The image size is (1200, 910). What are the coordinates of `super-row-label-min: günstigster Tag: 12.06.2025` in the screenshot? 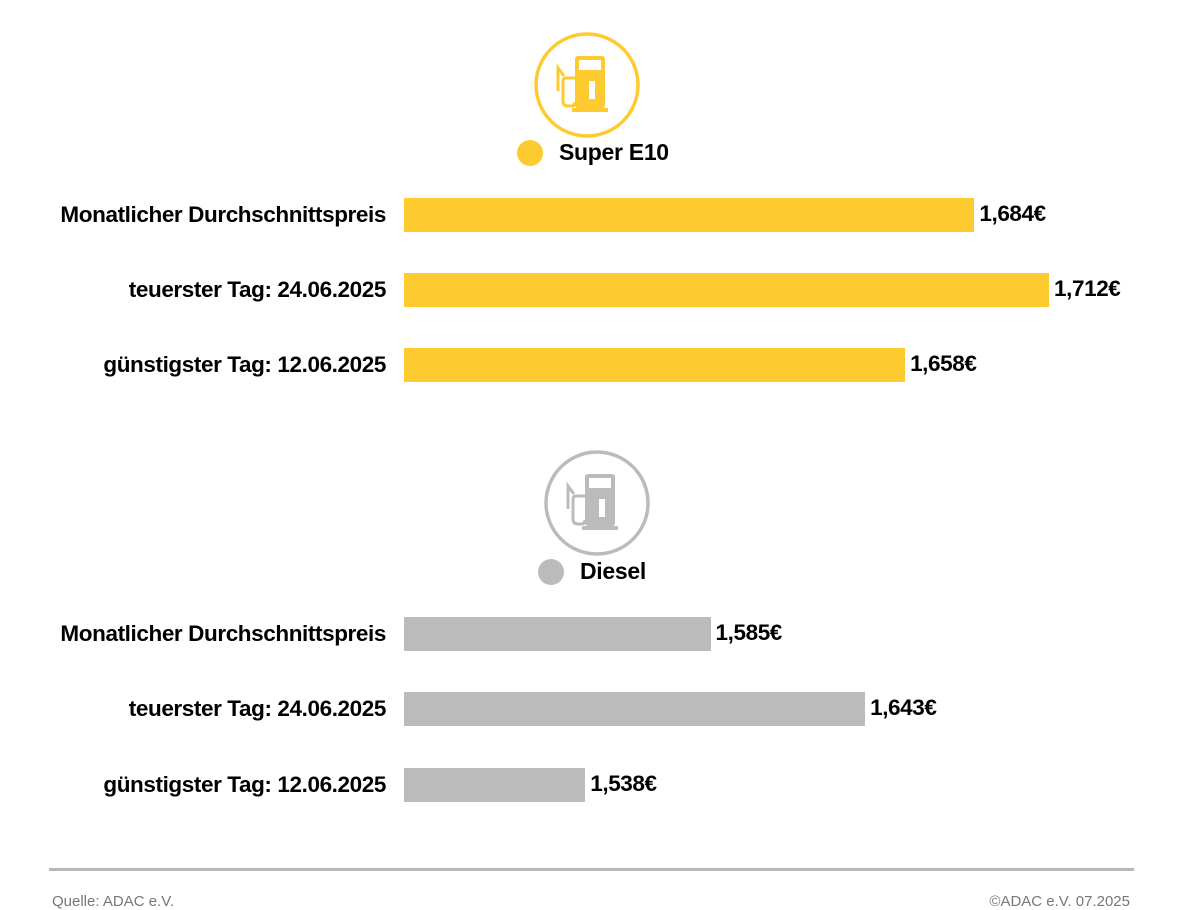 It's located at (244, 364).